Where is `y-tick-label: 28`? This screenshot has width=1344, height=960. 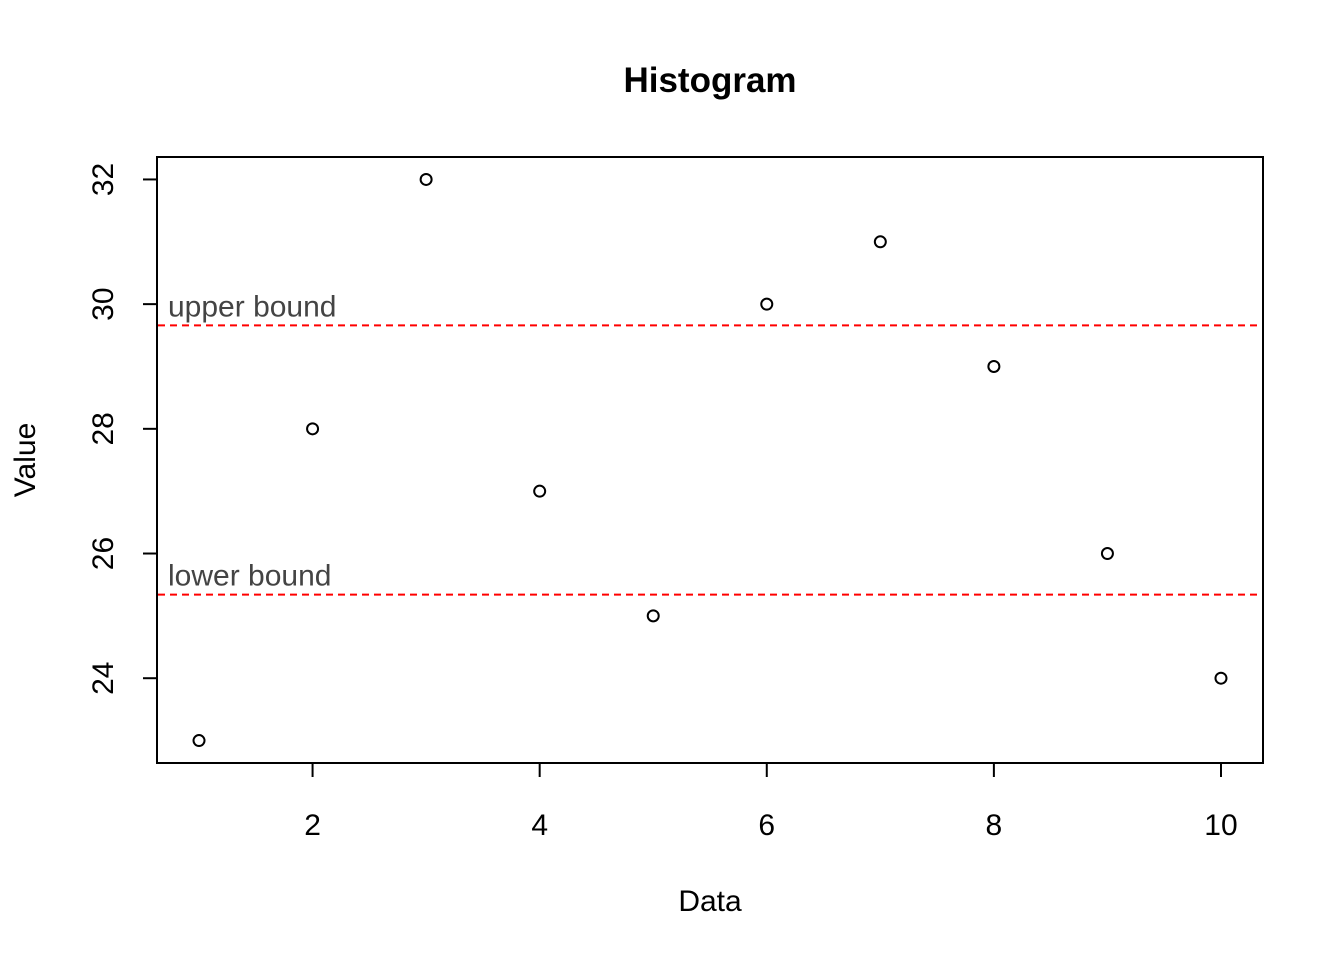 y-tick-label: 28 is located at coordinates (103, 428).